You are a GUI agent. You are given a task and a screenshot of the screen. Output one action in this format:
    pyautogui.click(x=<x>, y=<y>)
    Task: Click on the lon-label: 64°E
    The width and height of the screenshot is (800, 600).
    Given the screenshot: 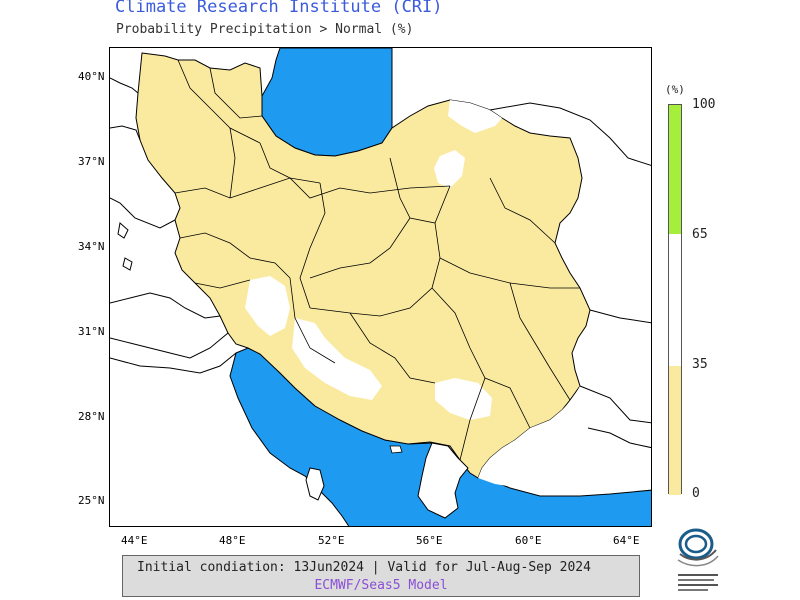 What is the action you would take?
    pyautogui.click(x=626, y=540)
    